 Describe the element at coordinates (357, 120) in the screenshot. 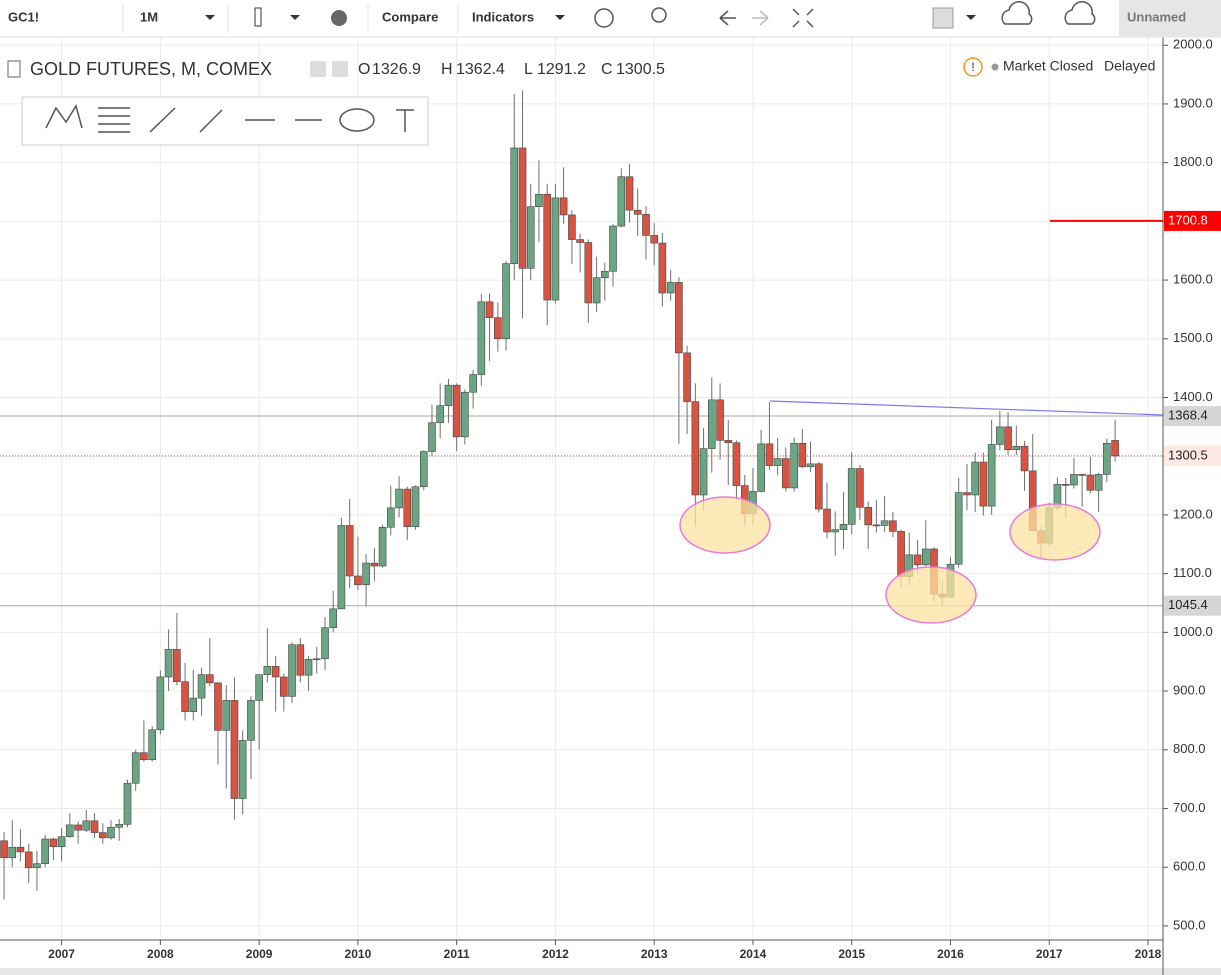

I see `ellipse-tool` at that location.